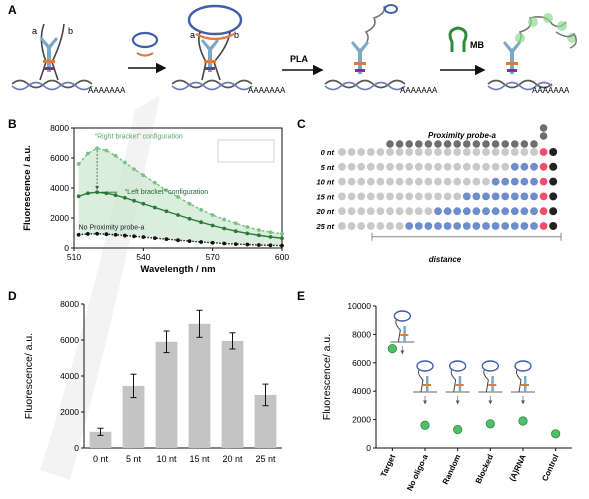 The image size is (589, 499). I want to click on probe-a-strand, so click(43, 52).